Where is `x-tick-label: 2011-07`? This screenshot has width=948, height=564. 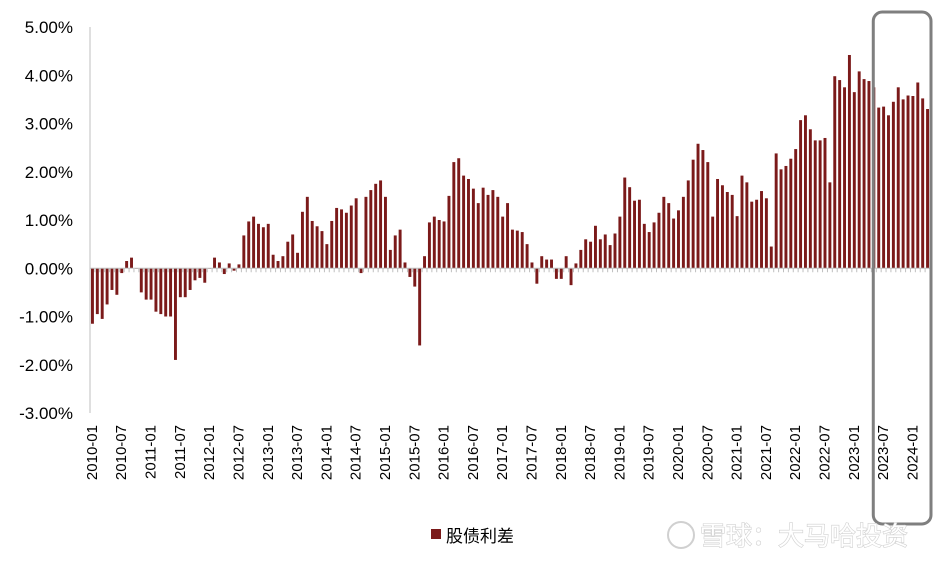
x-tick-label: 2011-07 is located at coordinates (180, 452).